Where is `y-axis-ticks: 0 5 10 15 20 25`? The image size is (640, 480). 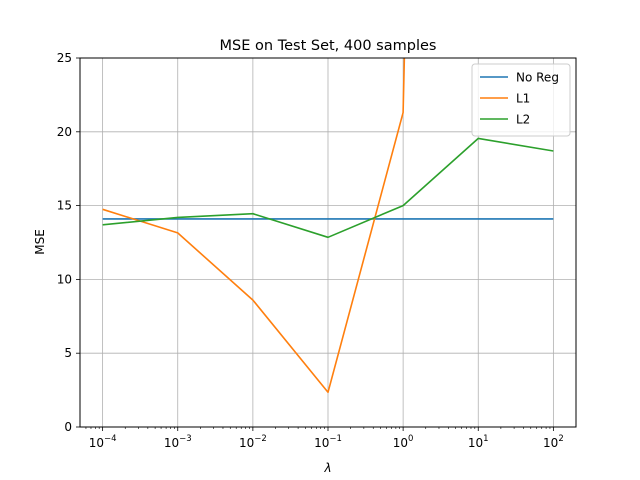 y-axis-ticks: 0 5 10 15 20 25 is located at coordinates (68, 242).